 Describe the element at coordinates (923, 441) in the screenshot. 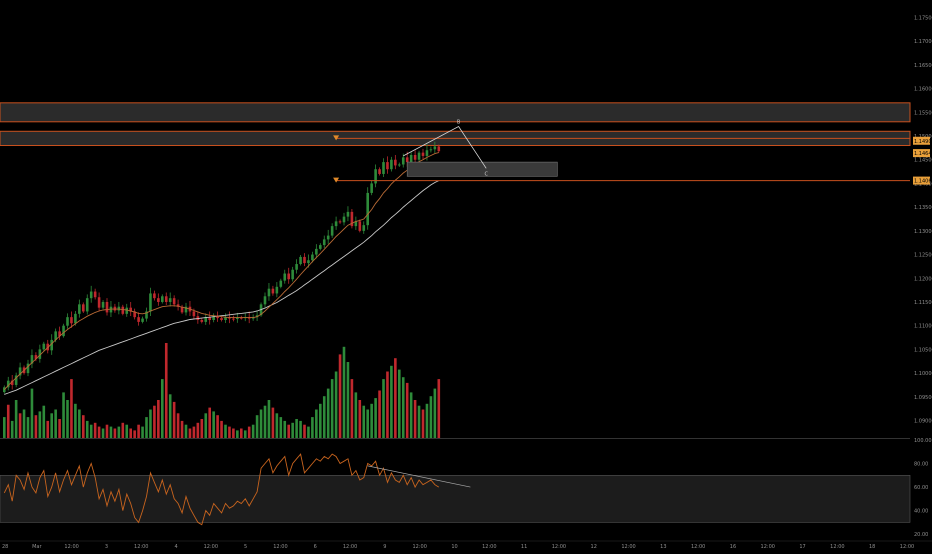

I see `rsi-axis-label: 100.00` at that location.